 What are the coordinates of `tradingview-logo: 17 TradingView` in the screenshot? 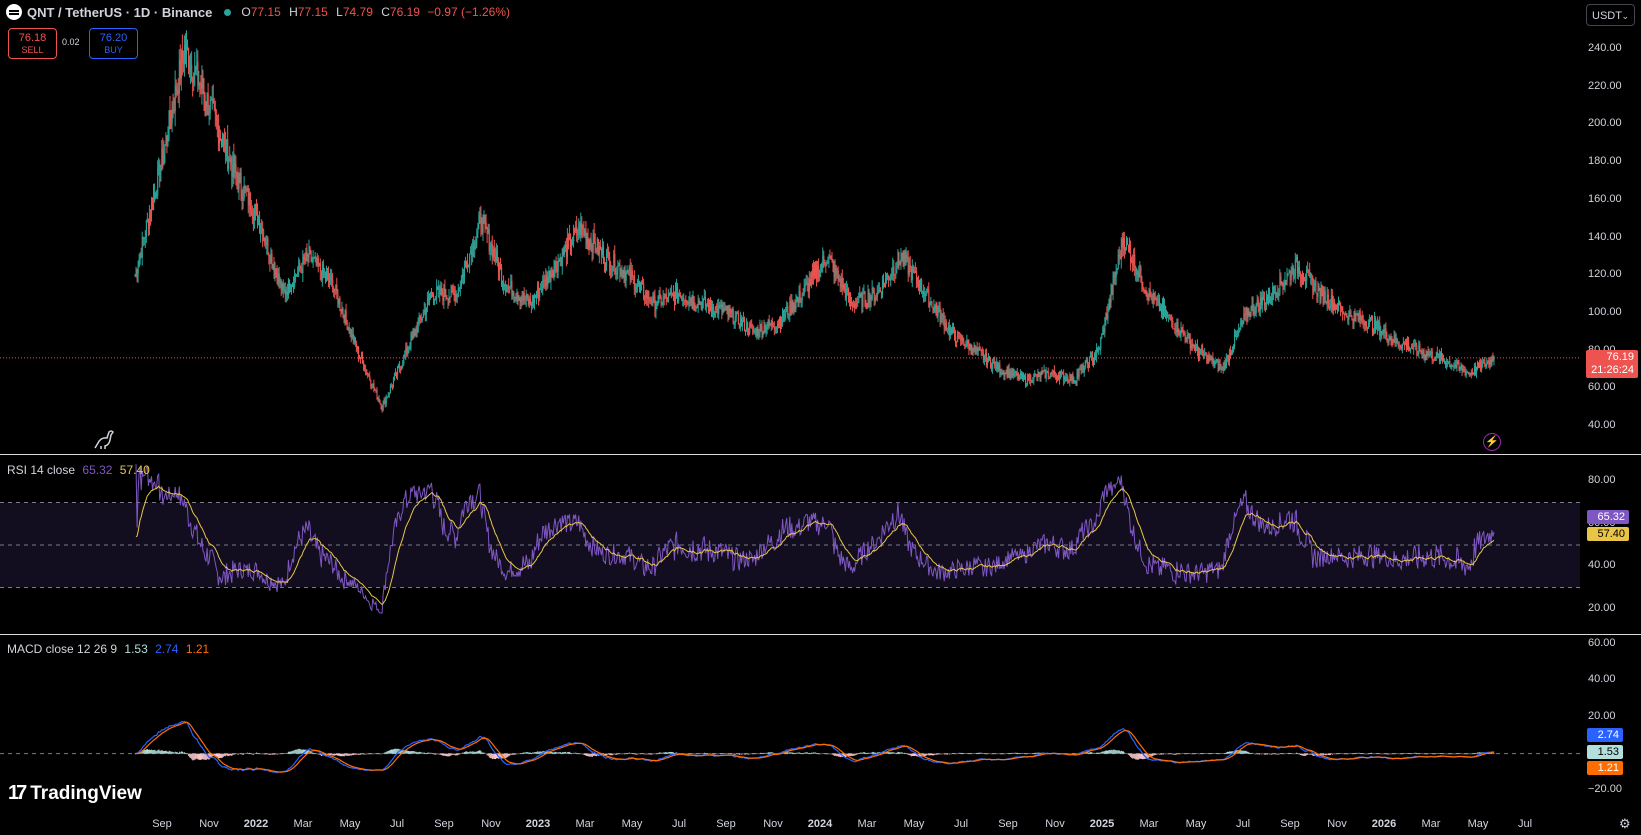 It's located at (75, 793).